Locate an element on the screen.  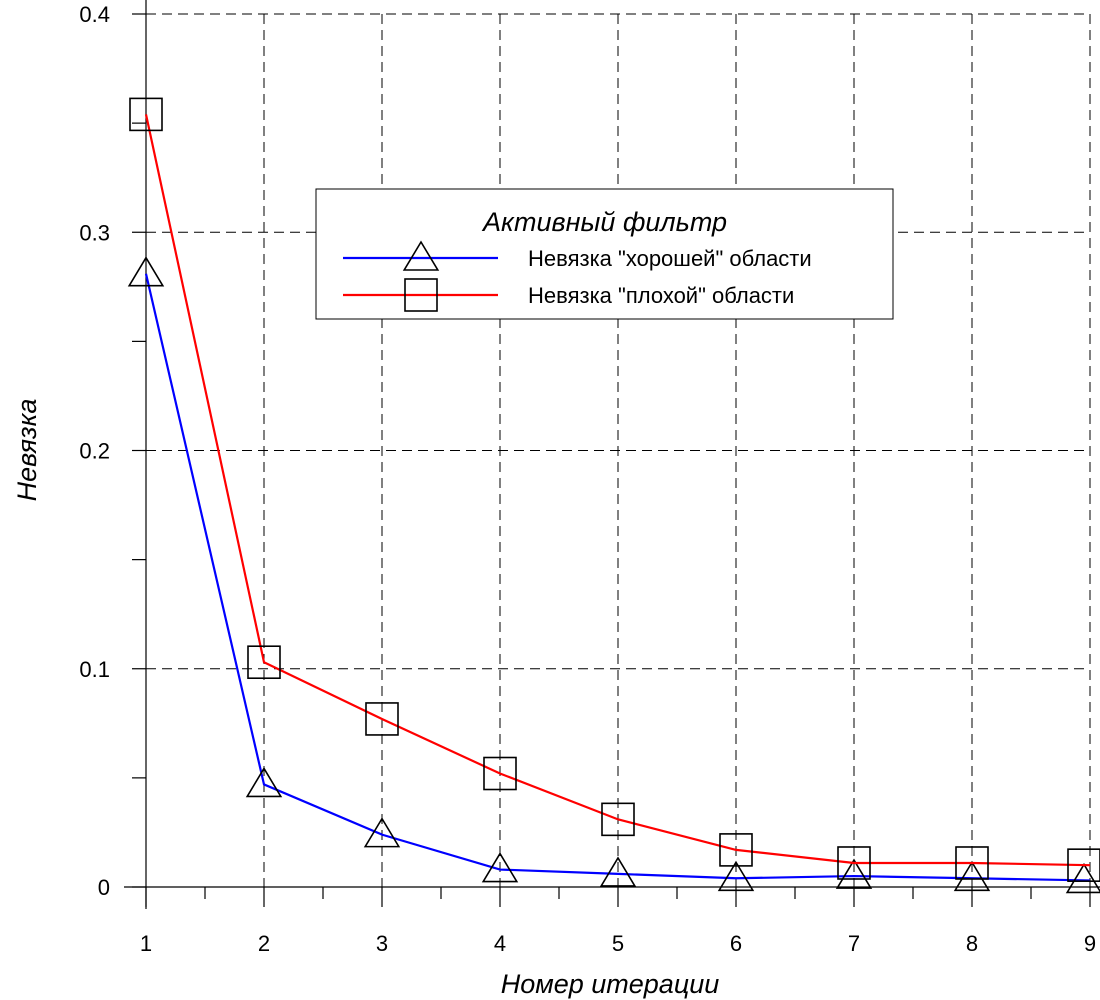
x-tick-label: 6 is located at coordinates (736, 943).